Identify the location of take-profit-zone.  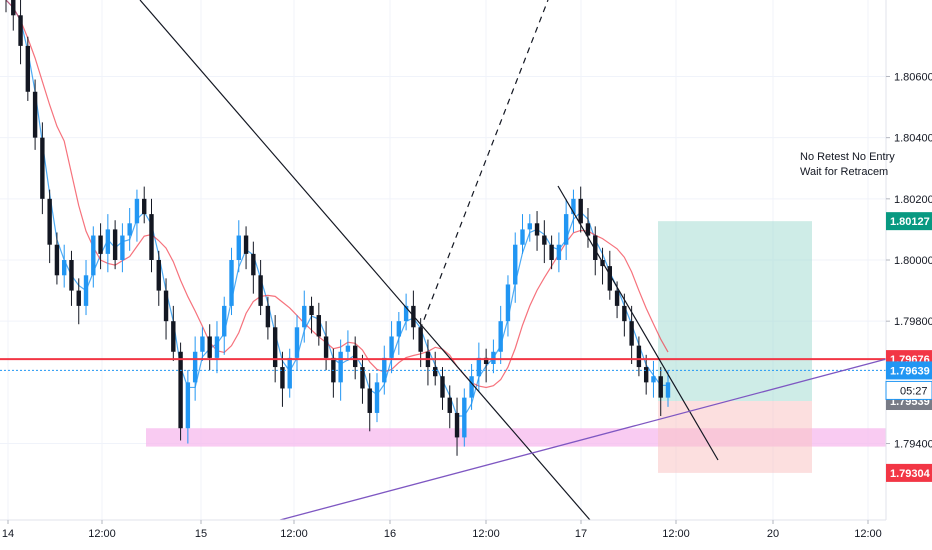
(735, 311).